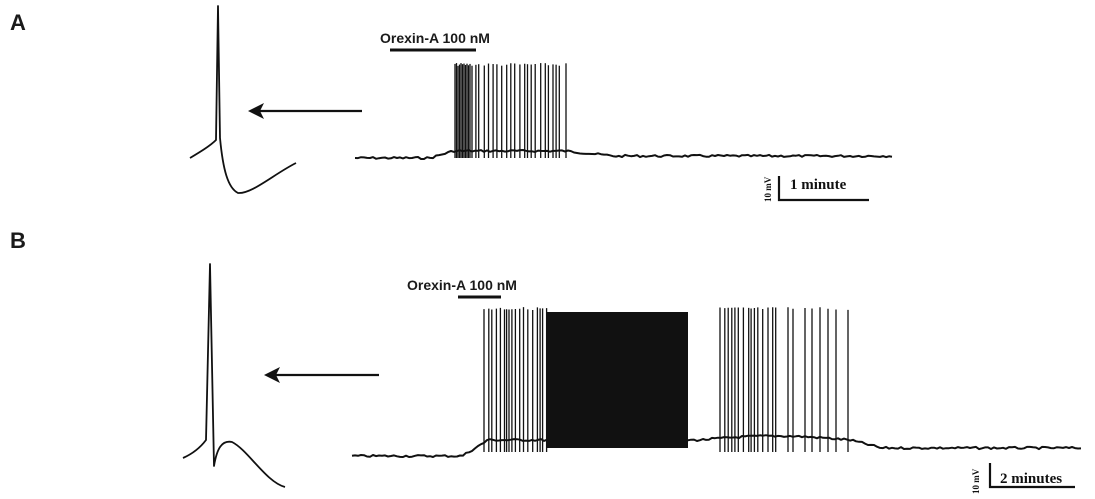 The height and width of the screenshot is (499, 1095). I want to click on panel-b-spike-train, so click(666, 379).